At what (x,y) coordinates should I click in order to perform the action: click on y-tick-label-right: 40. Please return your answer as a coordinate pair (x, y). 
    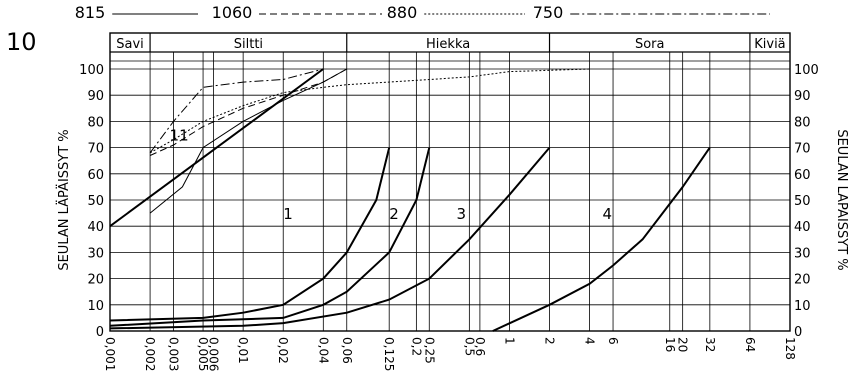
    Looking at the image, I should click on (802, 227).